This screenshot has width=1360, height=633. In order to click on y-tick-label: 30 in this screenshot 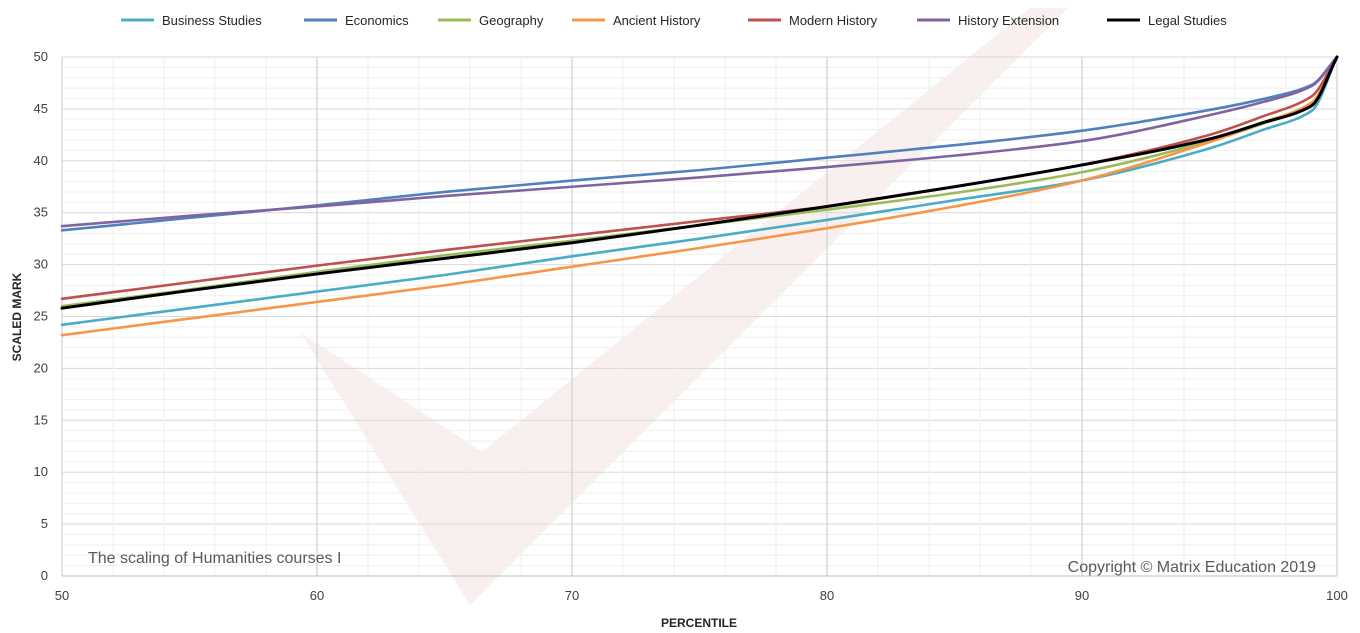, I will do `click(41, 264)`.